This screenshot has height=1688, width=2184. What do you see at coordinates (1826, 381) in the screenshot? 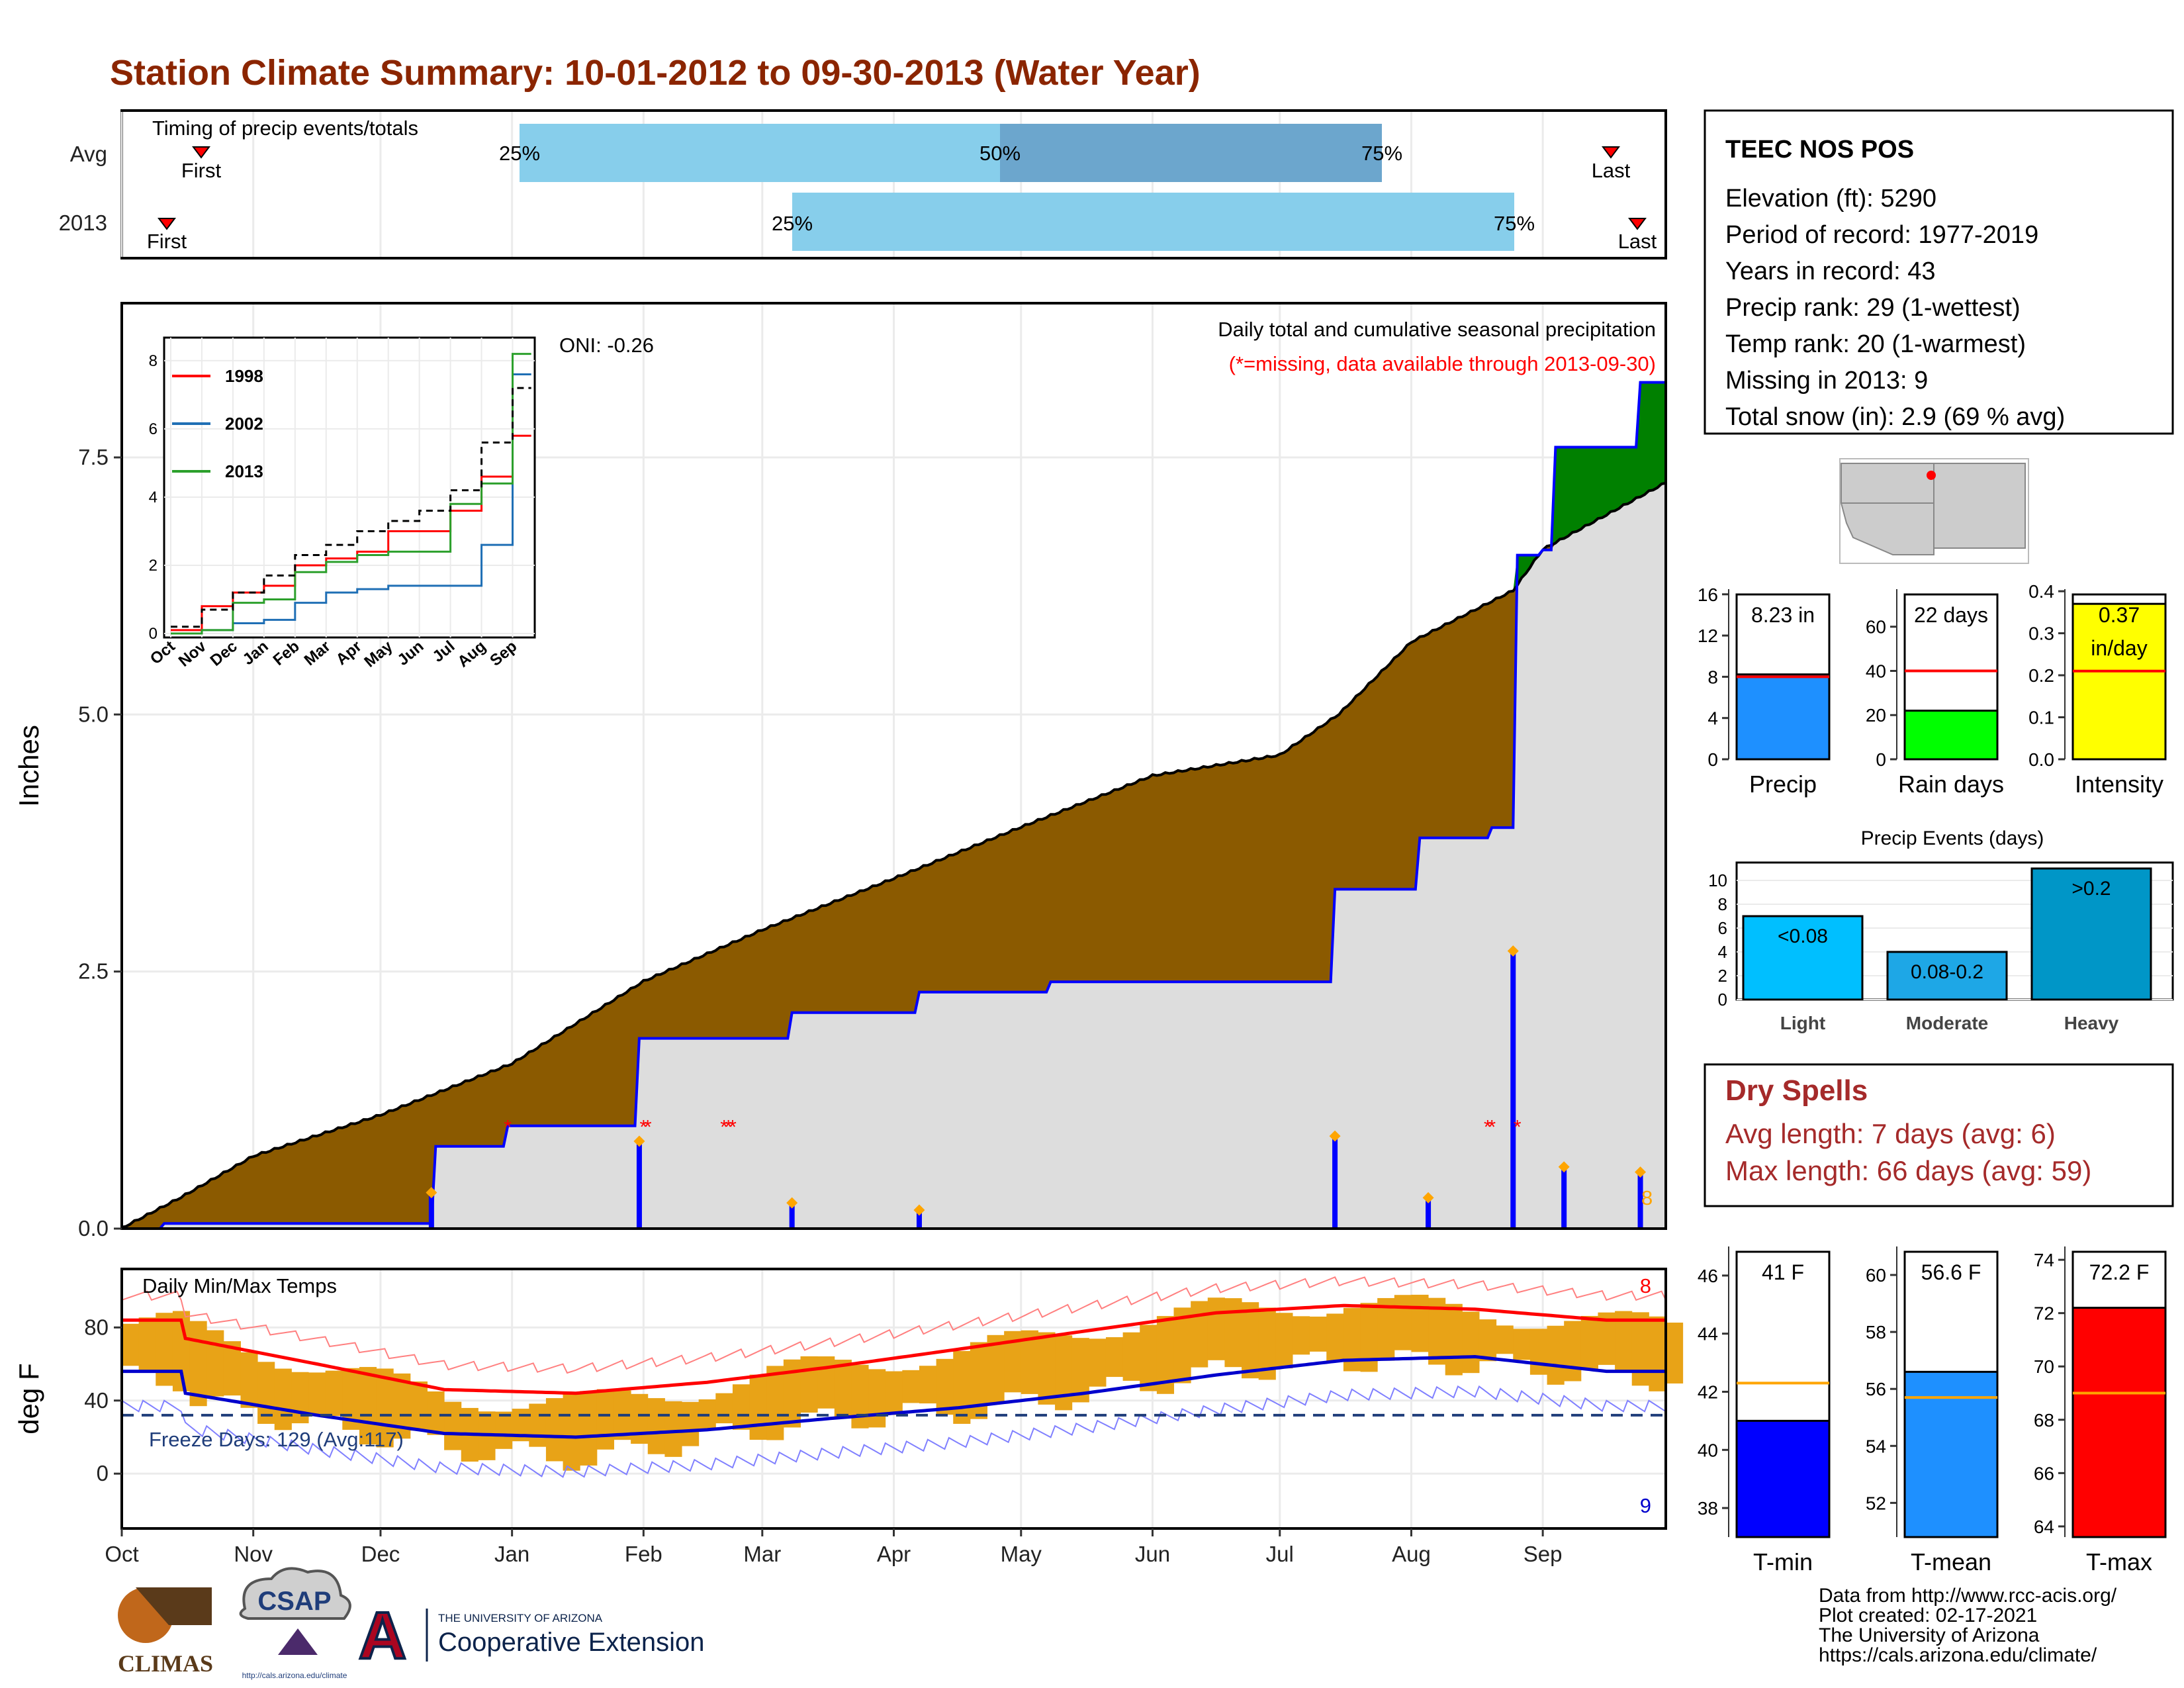
I see `station-missing: Missing in 2013: 9` at bounding box center [1826, 381].